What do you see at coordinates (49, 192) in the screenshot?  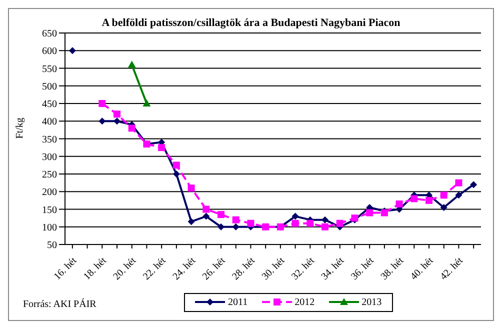 I see `y-tick-label: 200` at bounding box center [49, 192].